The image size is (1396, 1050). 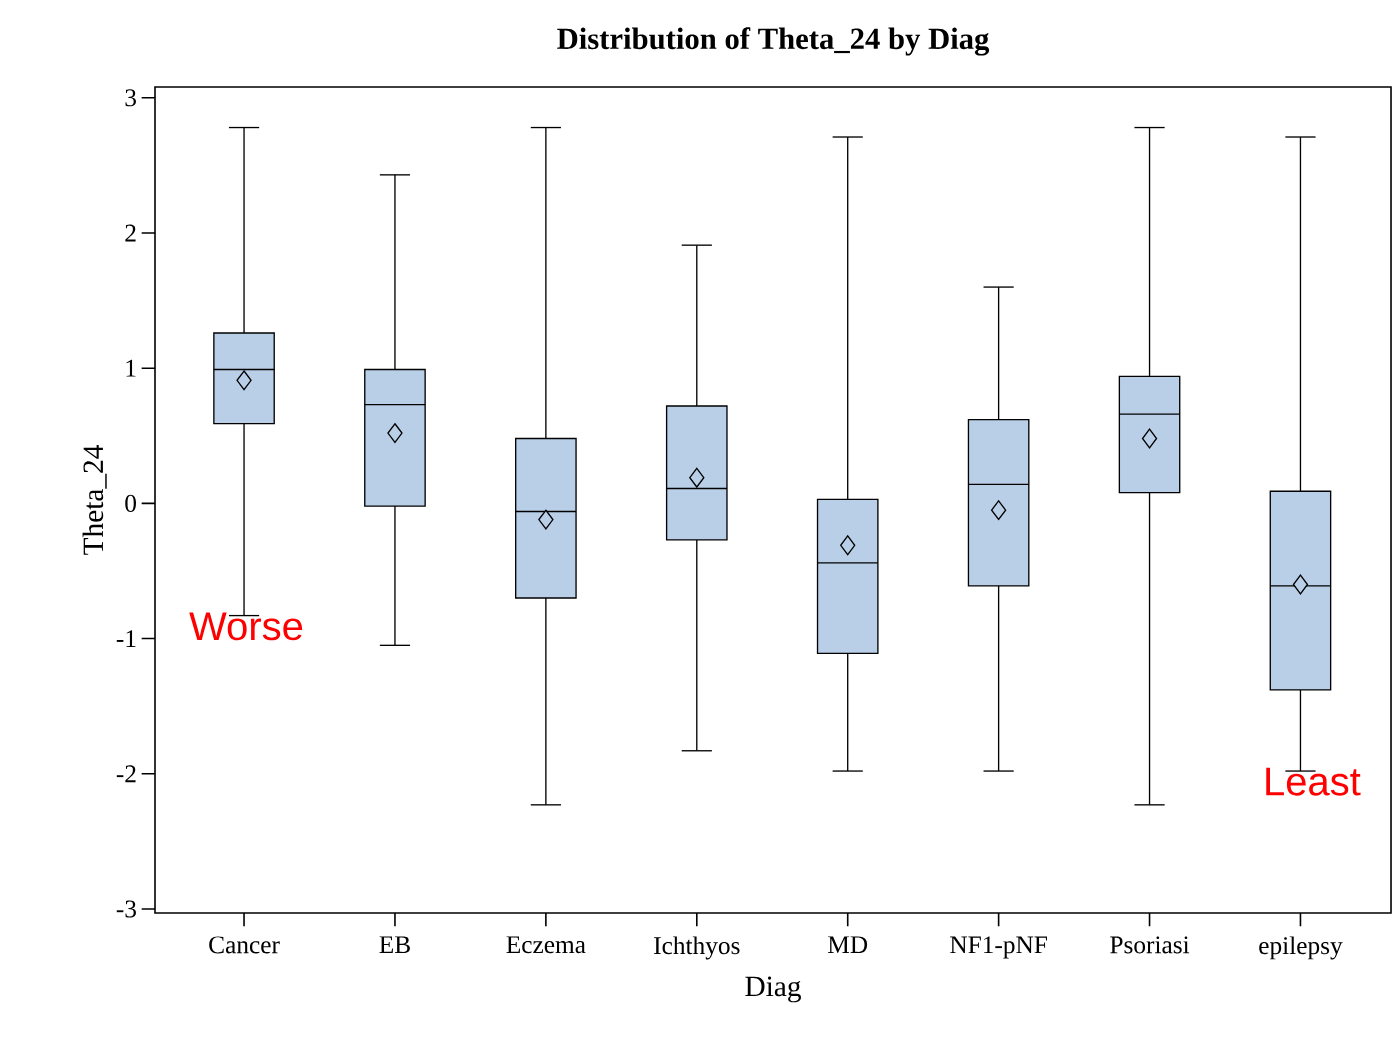 What do you see at coordinates (131, 368) in the screenshot?
I see `y-tick-label: 1` at bounding box center [131, 368].